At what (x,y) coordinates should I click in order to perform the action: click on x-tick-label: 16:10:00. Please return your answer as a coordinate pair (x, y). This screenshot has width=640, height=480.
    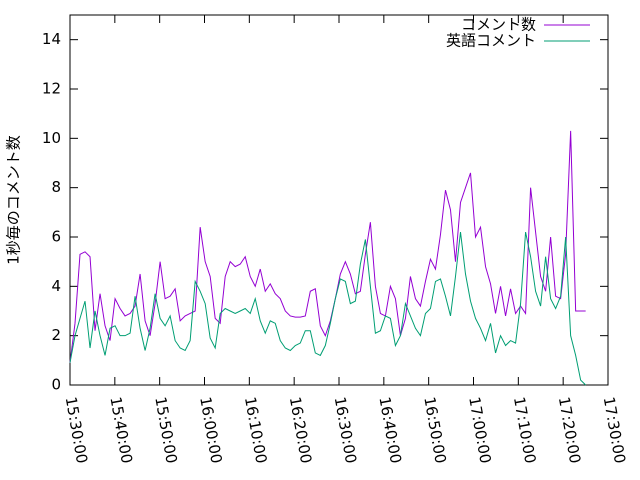
    Looking at the image, I should click on (255, 429).